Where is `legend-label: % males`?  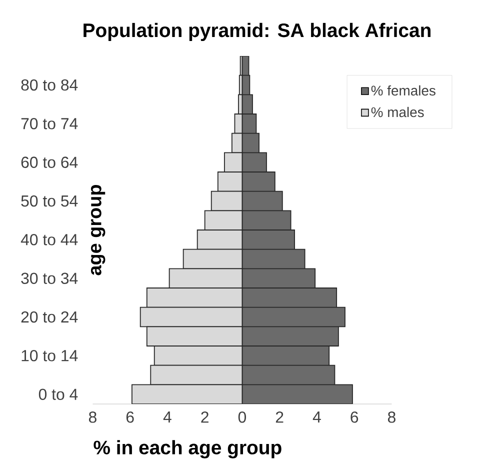 legend-label: % males is located at coordinates (397, 112).